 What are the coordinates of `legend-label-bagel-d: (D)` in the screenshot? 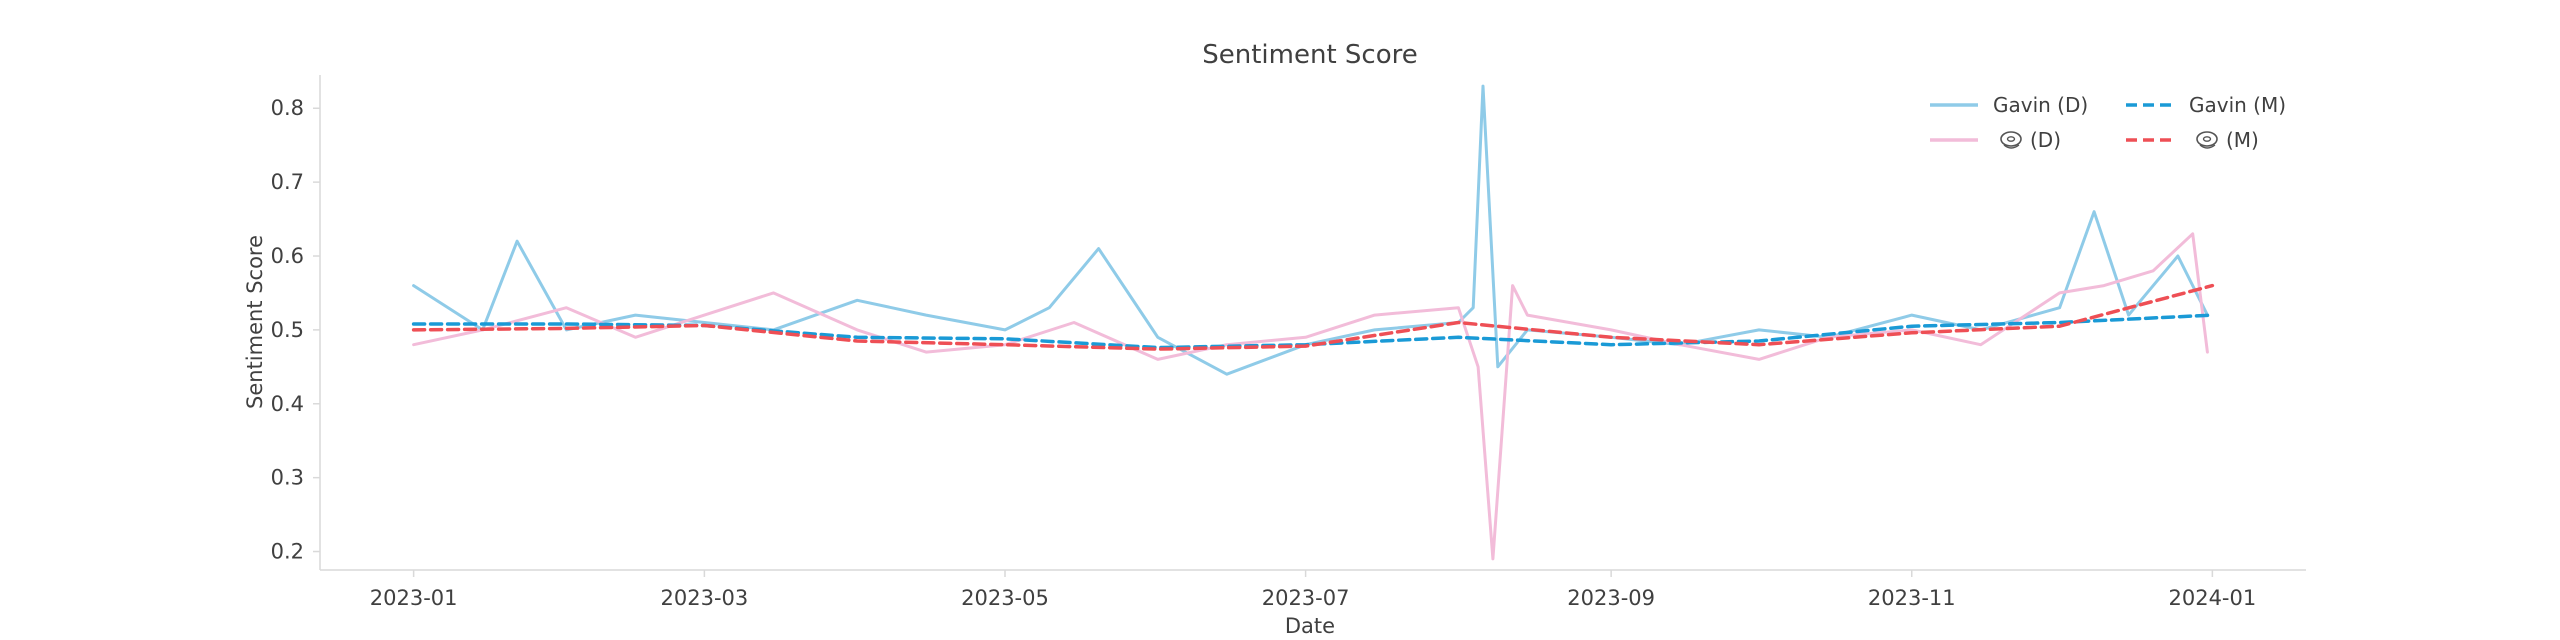 It's located at (2045, 140).